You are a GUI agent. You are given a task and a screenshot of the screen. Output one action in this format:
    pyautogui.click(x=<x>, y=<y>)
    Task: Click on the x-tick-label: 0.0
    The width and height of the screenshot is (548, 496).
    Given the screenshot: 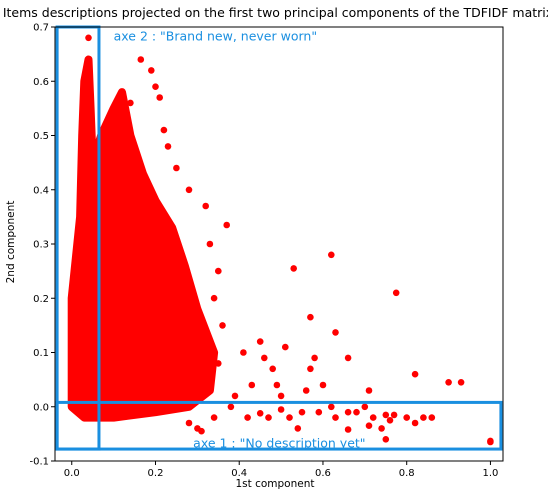 What is the action you would take?
    pyautogui.click(x=72, y=473)
    